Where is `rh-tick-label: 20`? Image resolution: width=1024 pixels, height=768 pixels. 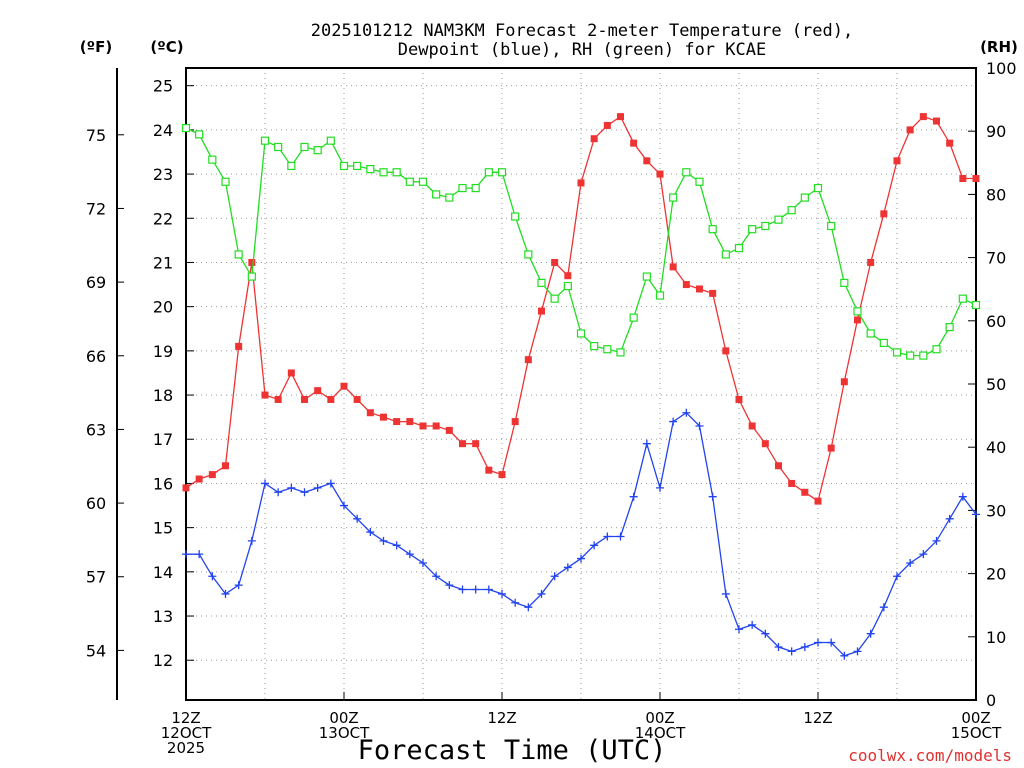
rh-tick-label: 20 is located at coordinates (996, 574).